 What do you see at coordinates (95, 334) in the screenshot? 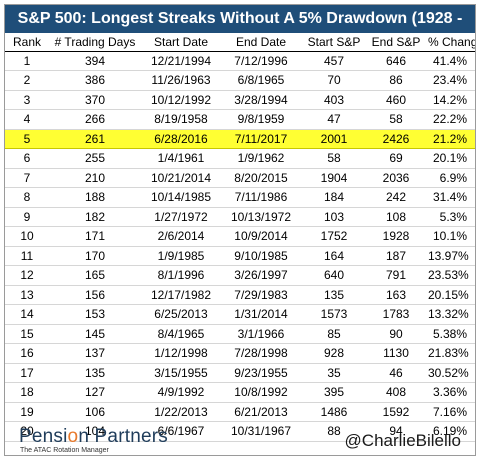
I see `cell-trading-days: 145` at bounding box center [95, 334].